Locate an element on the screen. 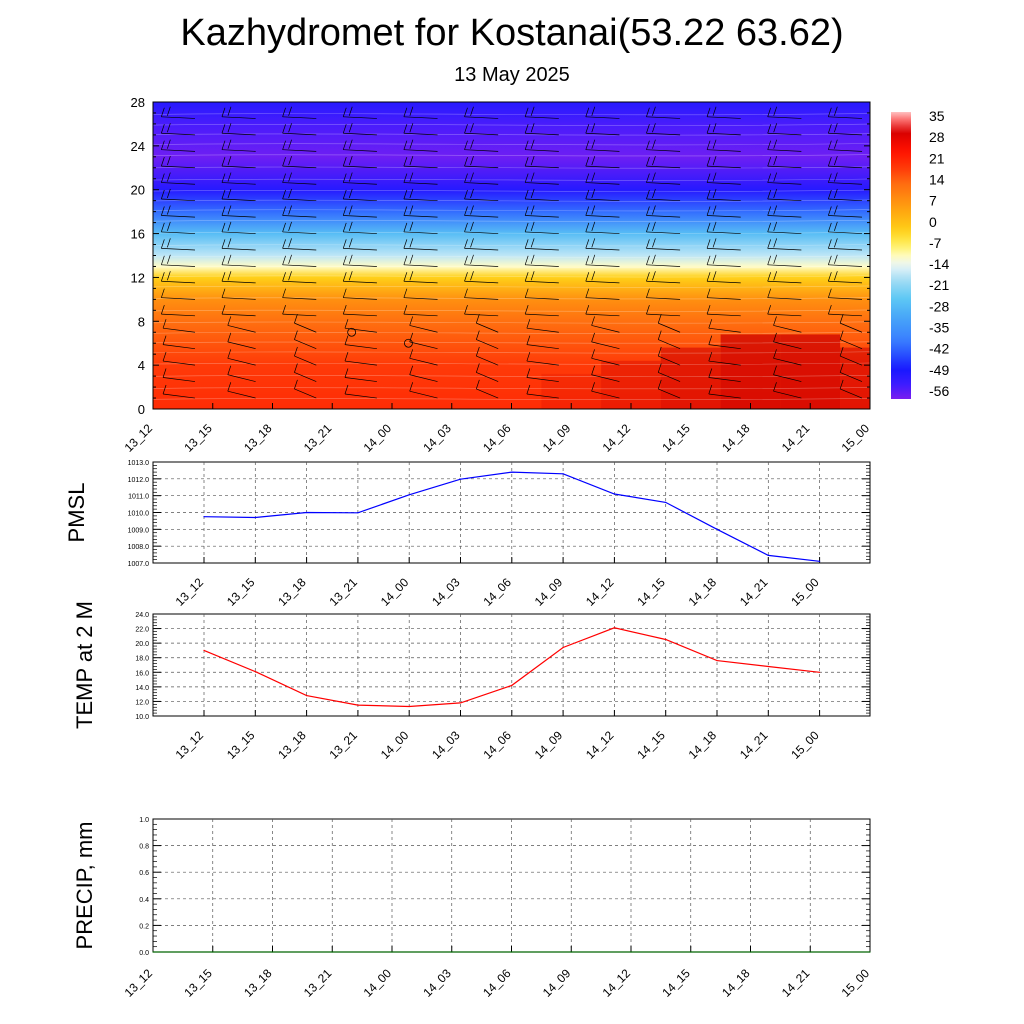 Image resolution: width=1024 pixels, height=1024 pixels. colorbar-label: -42 is located at coordinates (939, 349).